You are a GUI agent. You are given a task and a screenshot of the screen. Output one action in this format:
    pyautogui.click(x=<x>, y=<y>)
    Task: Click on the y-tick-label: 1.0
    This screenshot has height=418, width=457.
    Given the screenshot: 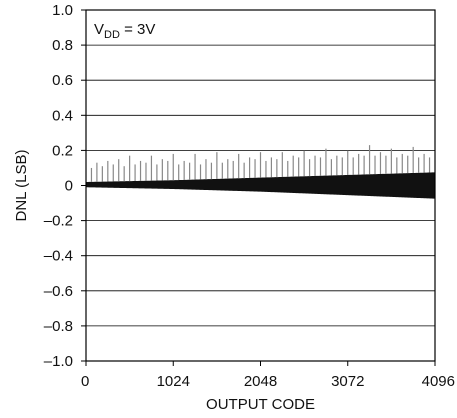 What is the action you would take?
    pyautogui.click(x=62, y=10)
    